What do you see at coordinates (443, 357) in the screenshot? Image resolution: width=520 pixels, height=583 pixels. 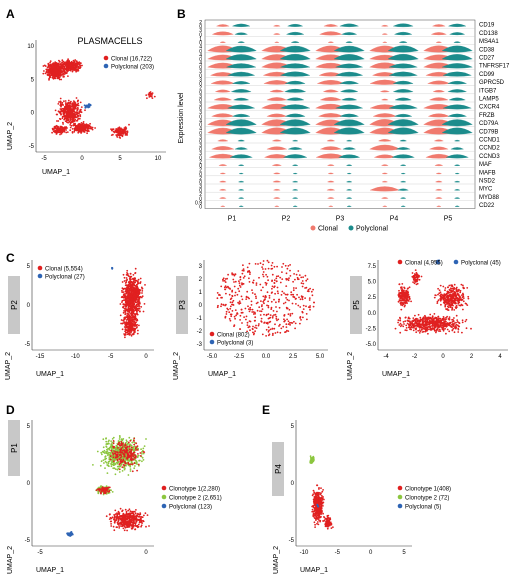 I see `x-tick-label: 0` at bounding box center [443, 357].